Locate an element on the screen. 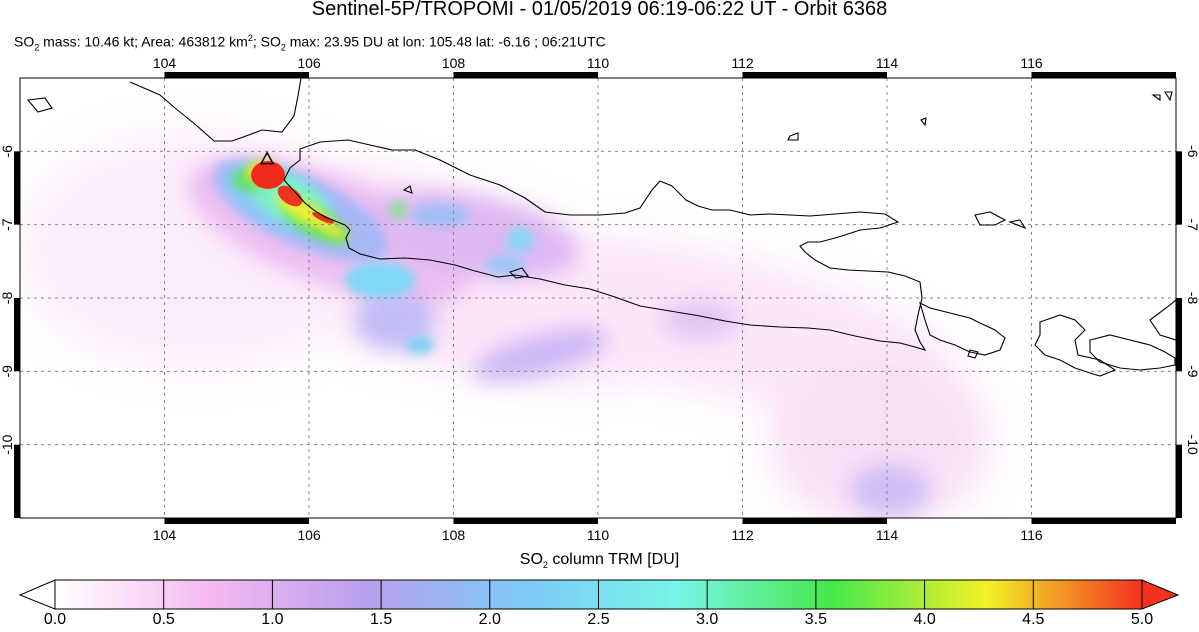 The height and width of the screenshot is (632, 1199). colorbar-tick-label: 2.5 is located at coordinates (598, 619).